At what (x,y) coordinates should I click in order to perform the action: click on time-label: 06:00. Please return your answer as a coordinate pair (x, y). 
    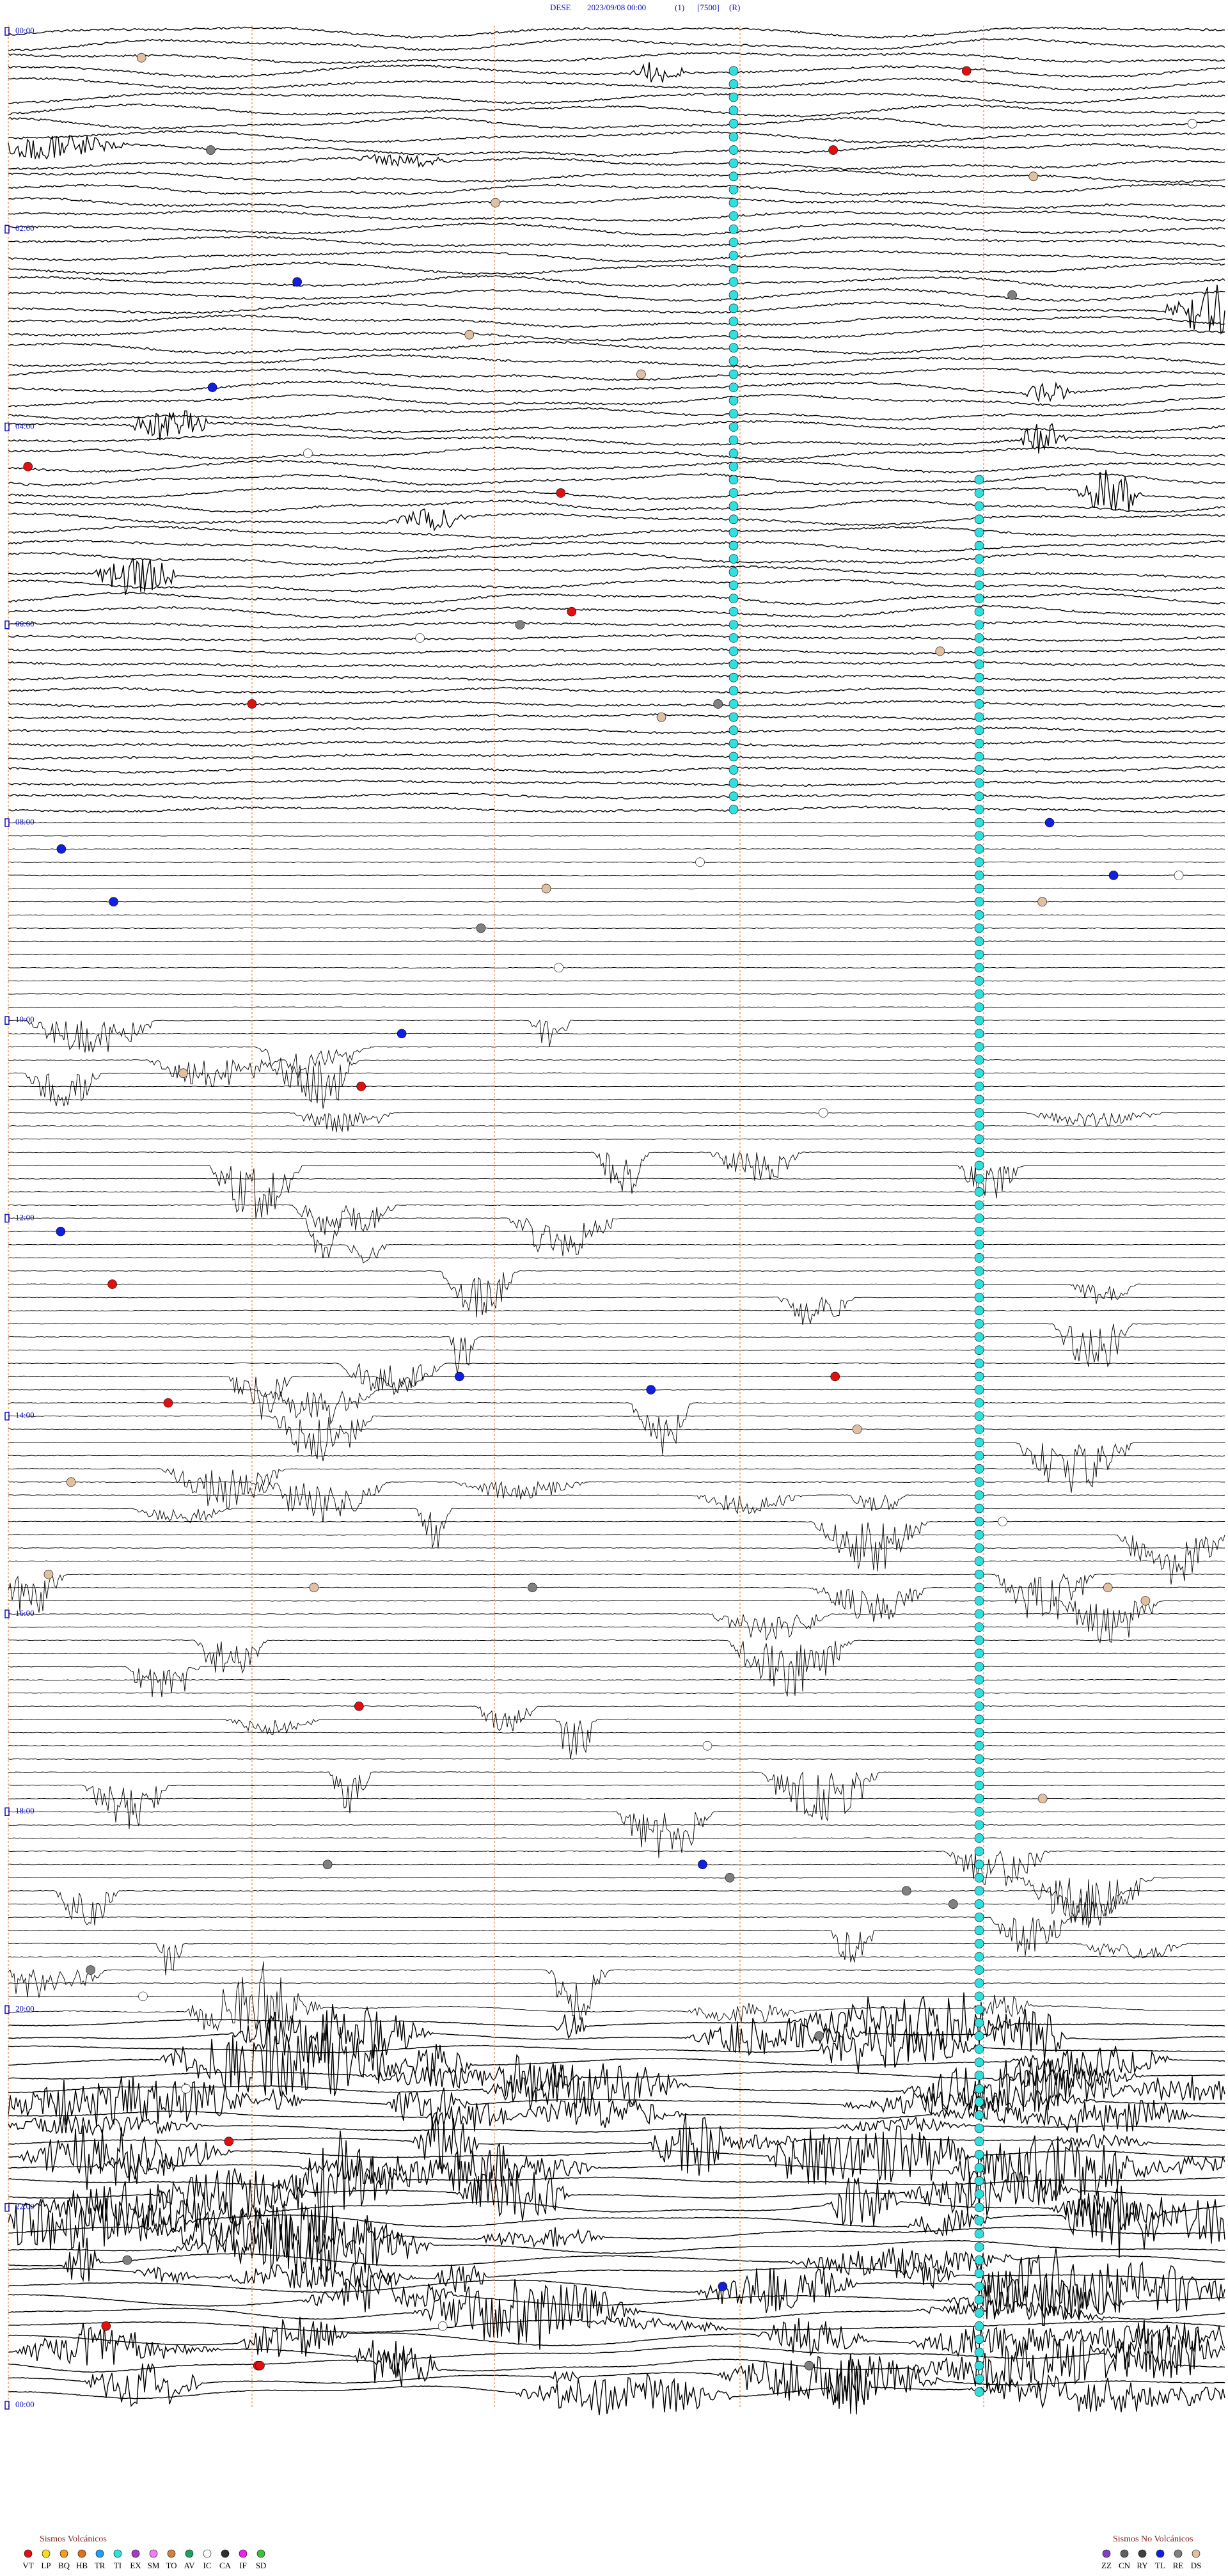
    Looking at the image, I should click on (25, 624).